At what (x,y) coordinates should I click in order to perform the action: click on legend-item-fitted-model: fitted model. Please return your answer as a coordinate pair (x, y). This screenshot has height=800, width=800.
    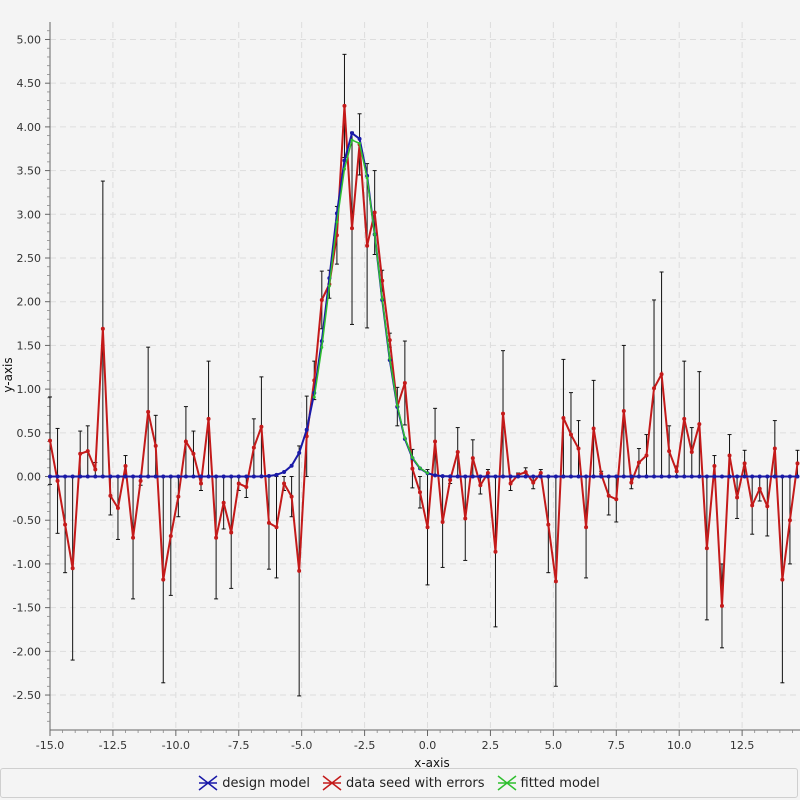
    Looking at the image, I should click on (548, 783).